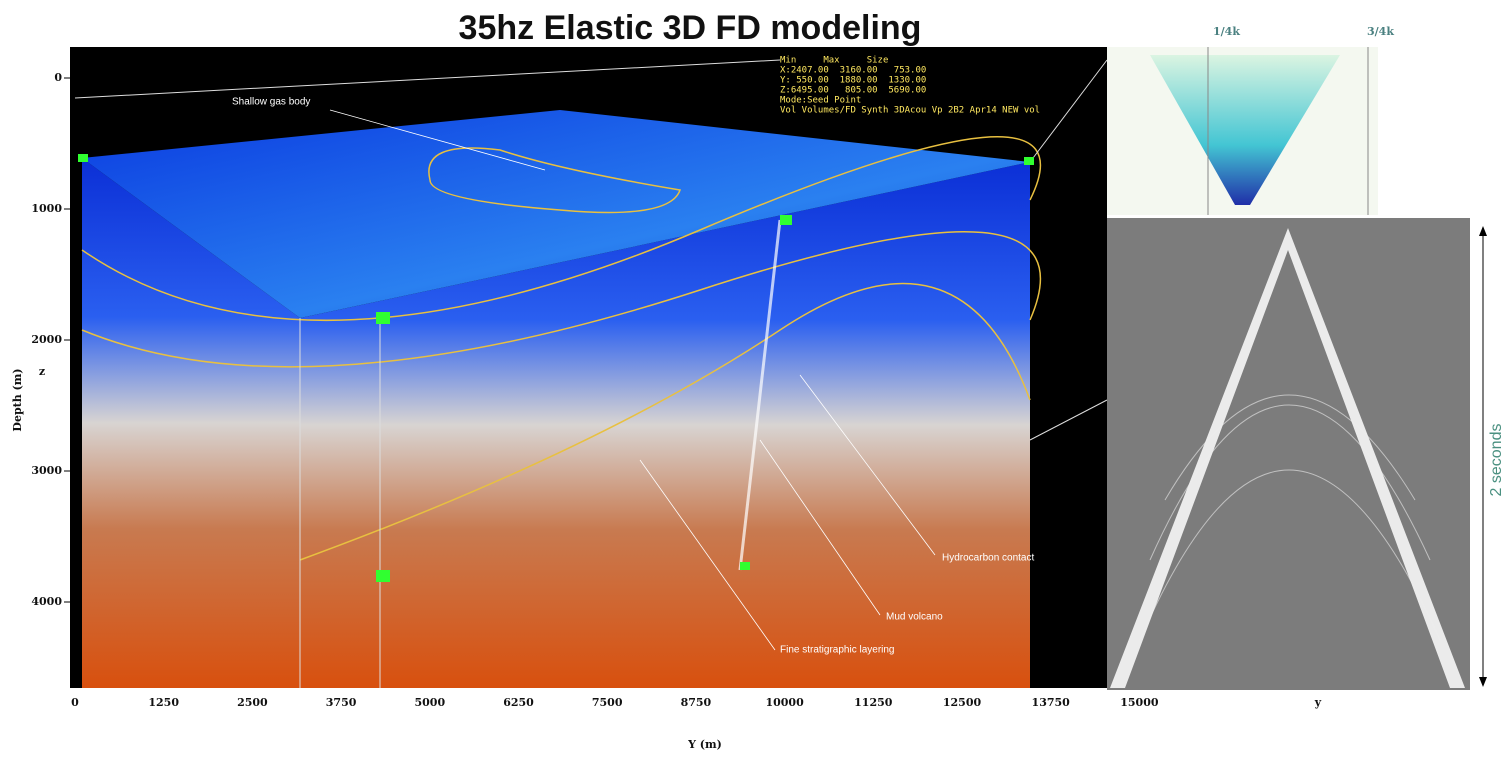 The image size is (1506, 758). I want to click on annotation: Mud volcano, so click(914, 617).